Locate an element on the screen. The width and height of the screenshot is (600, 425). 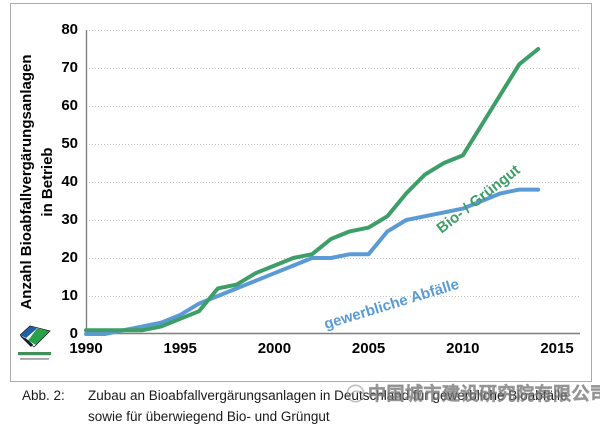
y-tick-label: 70 is located at coordinates (69, 67).